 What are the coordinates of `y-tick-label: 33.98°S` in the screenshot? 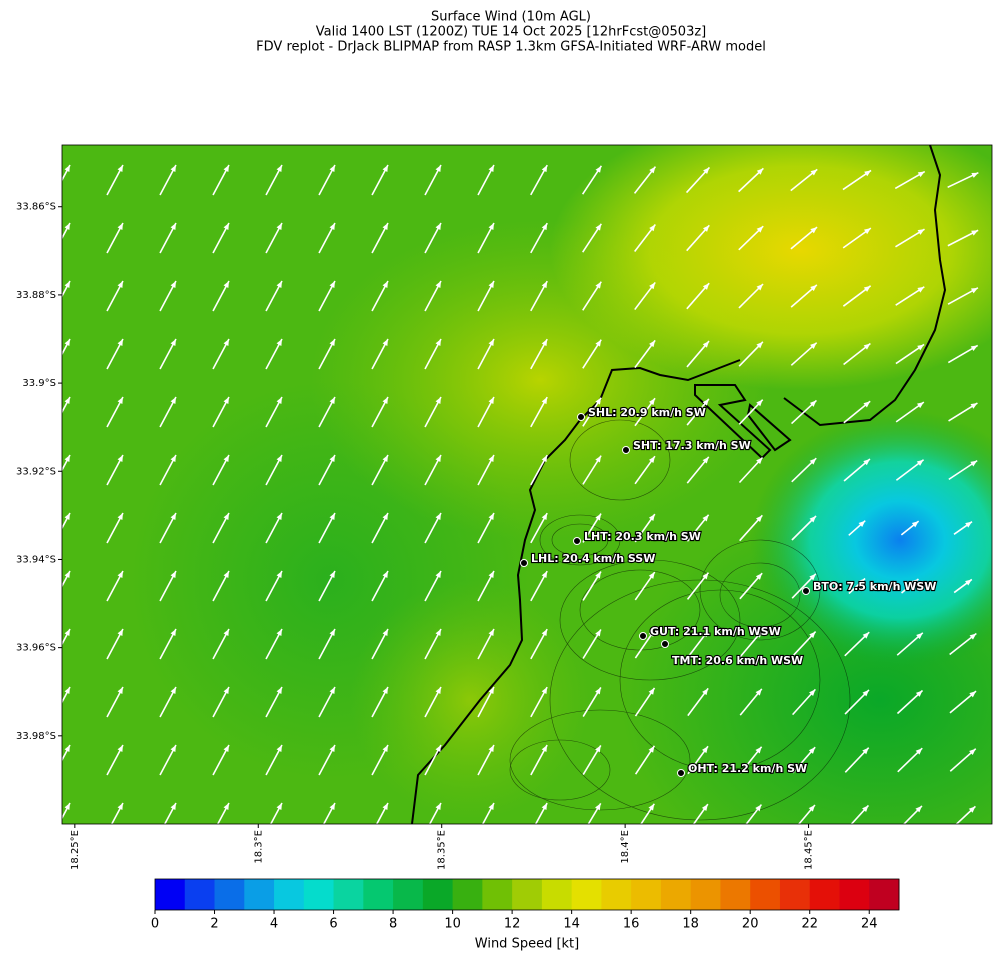 It's located at (36, 736).